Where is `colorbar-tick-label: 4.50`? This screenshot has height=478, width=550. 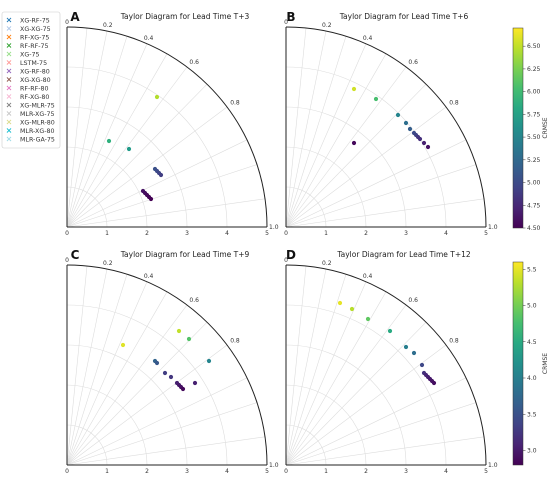
colorbar-tick-label: 4.50 is located at coordinates (534, 228).